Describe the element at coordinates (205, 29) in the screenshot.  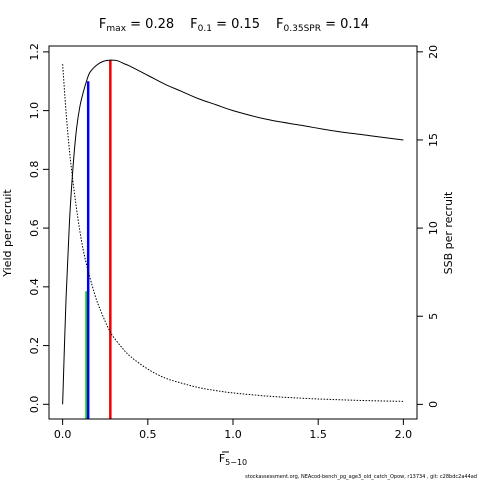
I see `title-subscript: 0.1` at that location.